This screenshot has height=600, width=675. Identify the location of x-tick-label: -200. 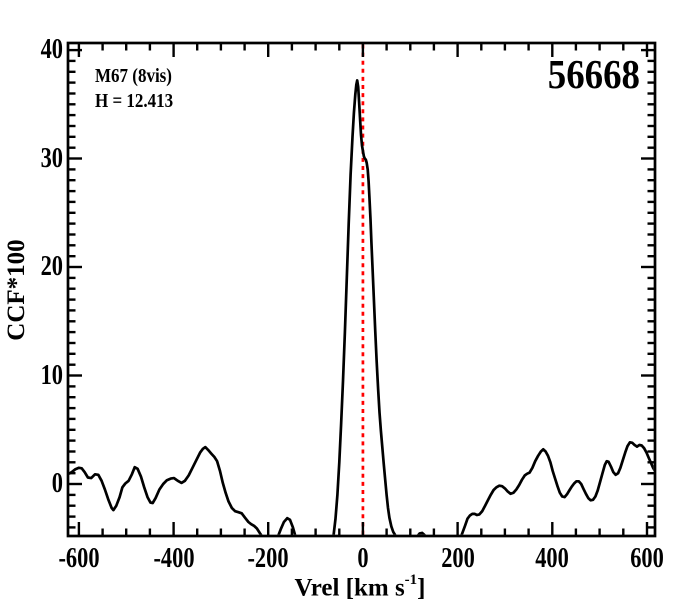
(268, 558).